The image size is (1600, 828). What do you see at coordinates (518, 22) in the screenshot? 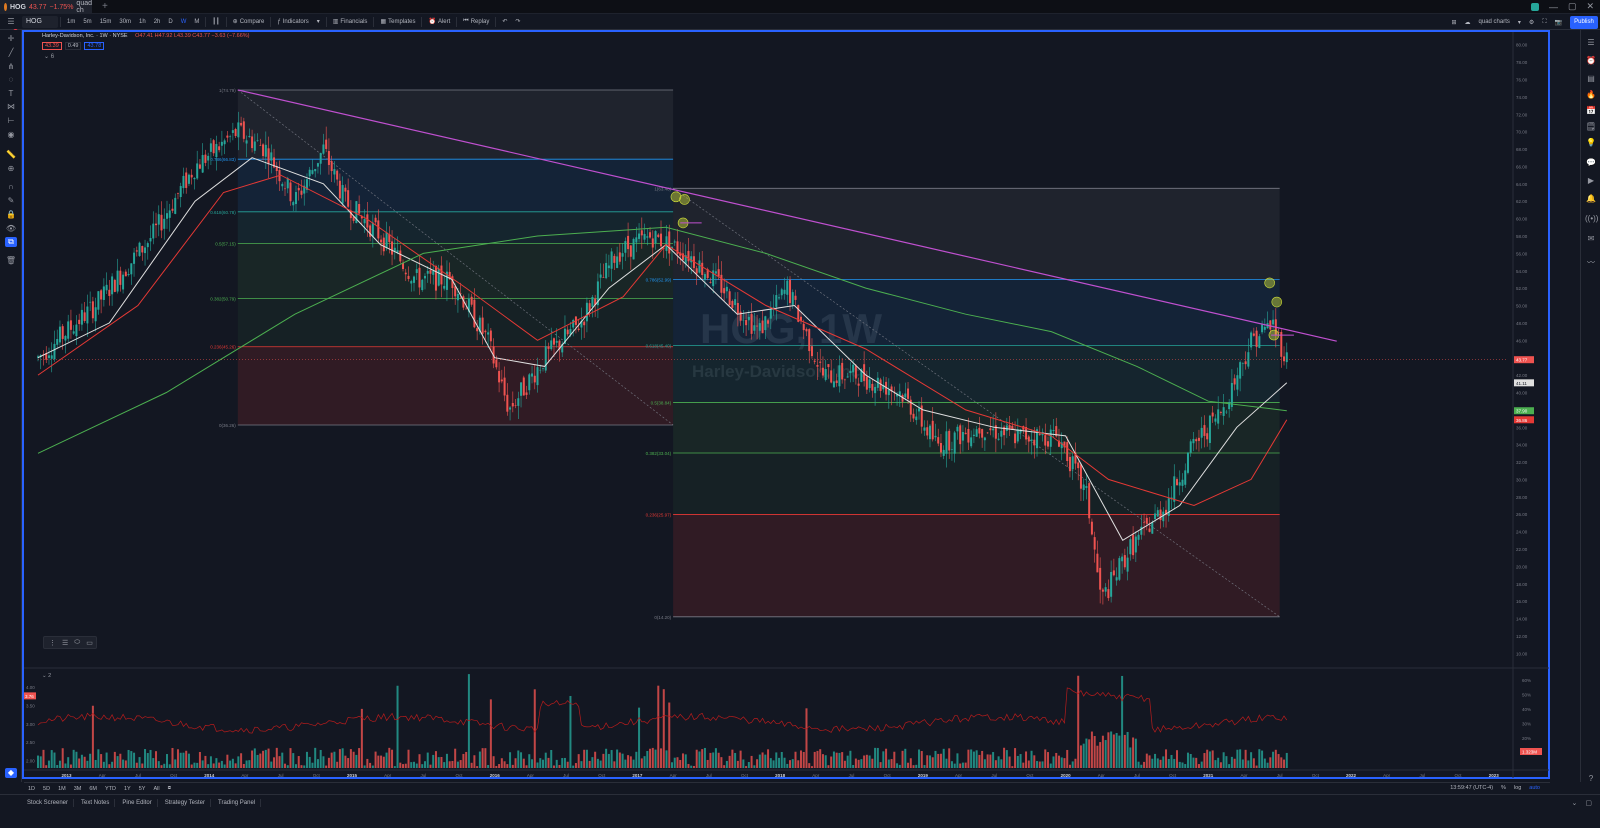
I see `redo-icon: ↷` at bounding box center [518, 22].